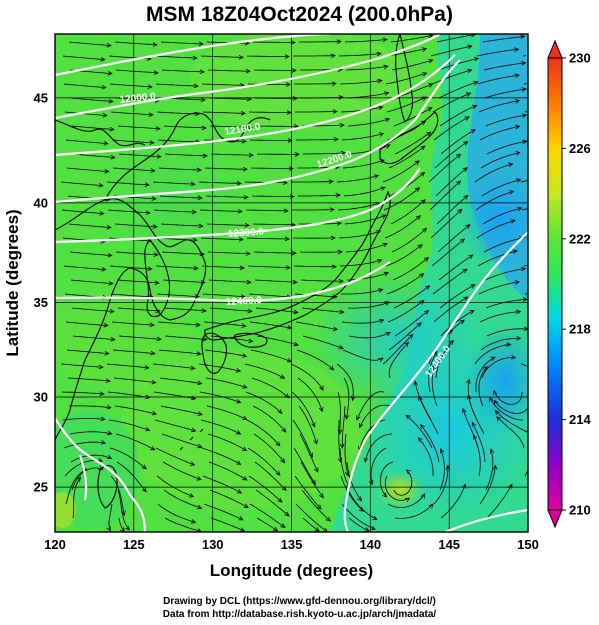 The image size is (599, 625). What do you see at coordinates (555, 49) in the screenshot?
I see `colorbar-max-triangle` at bounding box center [555, 49].